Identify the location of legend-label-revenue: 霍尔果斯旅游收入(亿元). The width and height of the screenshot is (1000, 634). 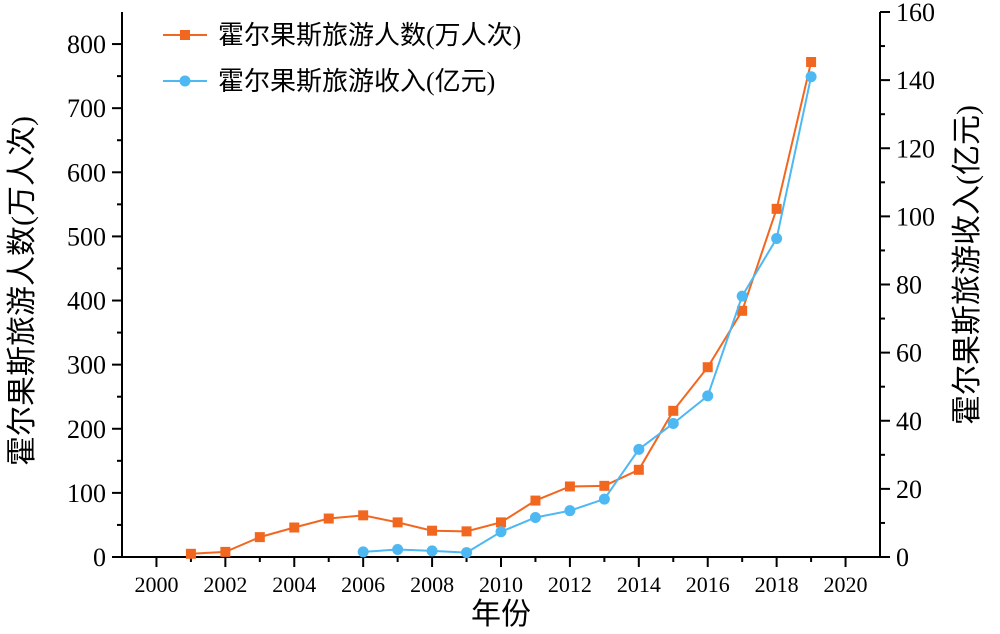
(356, 81).